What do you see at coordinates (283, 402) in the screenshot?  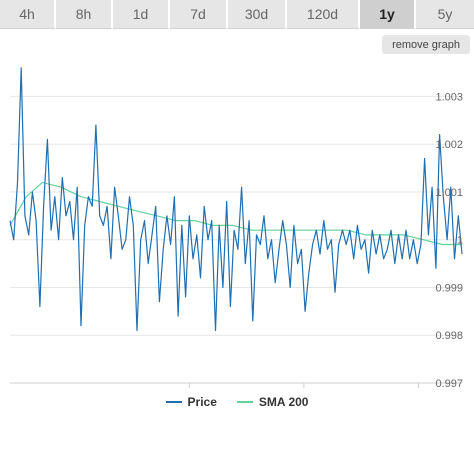 I see `legend-label-sma: SMA 200` at bounding box center [283, 402].